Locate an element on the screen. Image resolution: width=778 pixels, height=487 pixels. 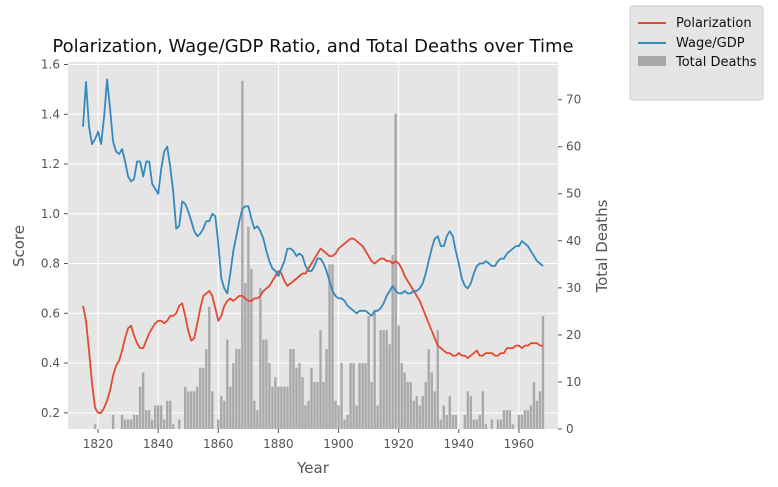
legend-swatch-total-deaths is located at coordinates (652, 61).